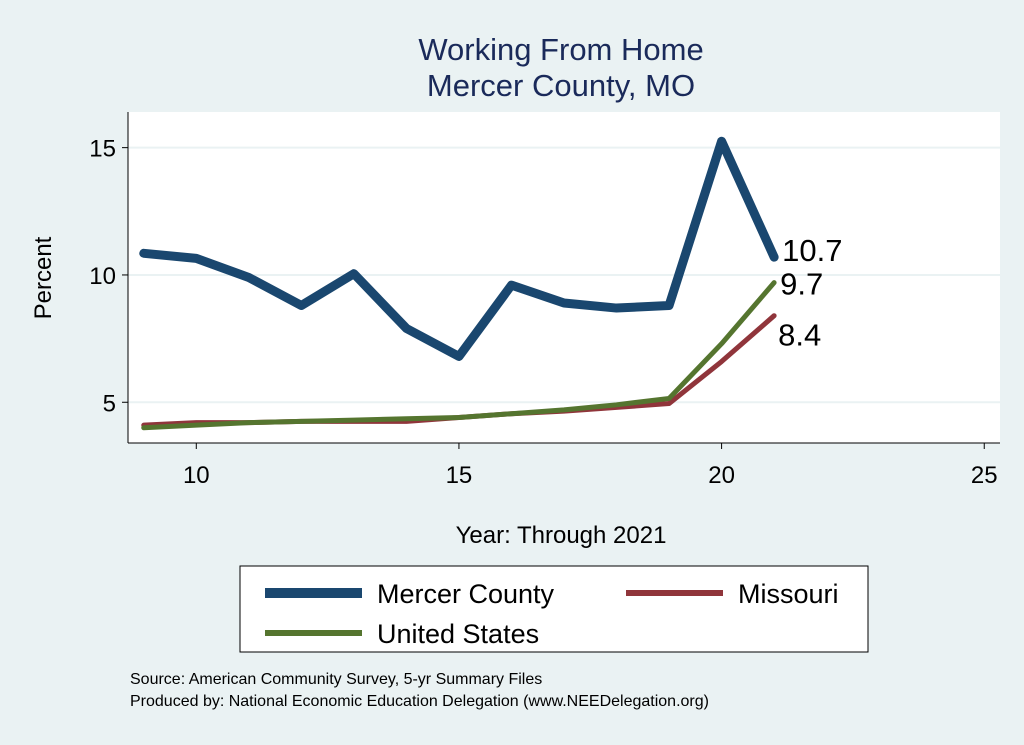  What do you see at coordinates (458, 634) in the screenshot?
I see `legend-label: United States` at bounding box center [458, 634].